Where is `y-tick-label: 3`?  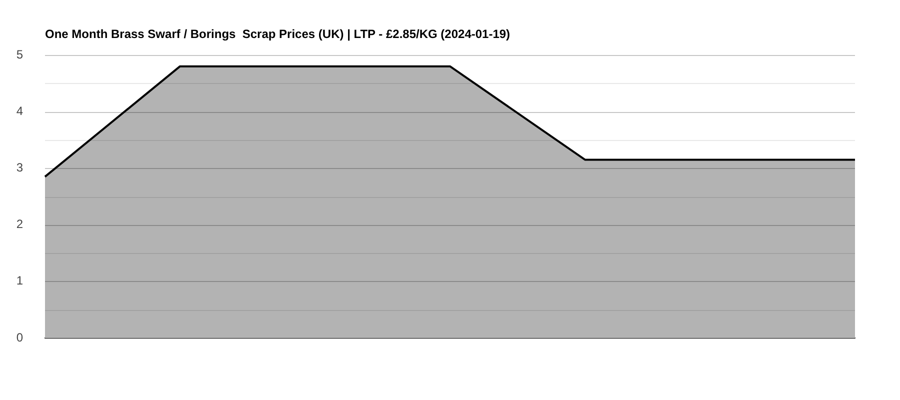 y-tick-label: 3 is located at coordinates (20, 167).